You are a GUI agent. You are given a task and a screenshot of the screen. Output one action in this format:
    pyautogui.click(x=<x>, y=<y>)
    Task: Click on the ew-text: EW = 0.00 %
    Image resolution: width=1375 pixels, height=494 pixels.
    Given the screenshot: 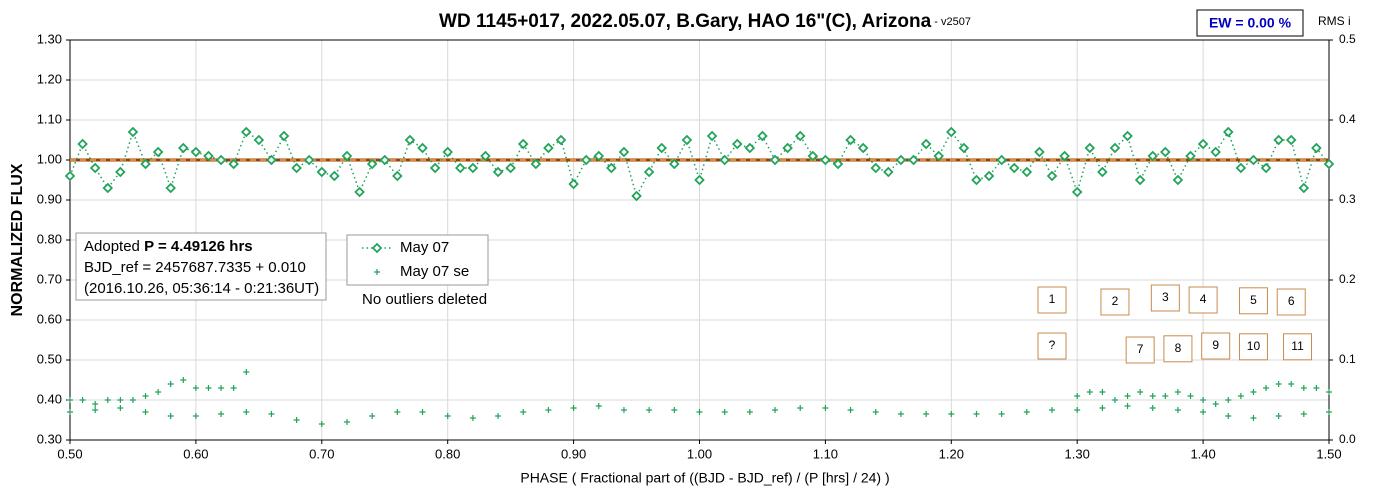 What is the action you would take?
    pyautogui.click(x=1250, y=23)
    